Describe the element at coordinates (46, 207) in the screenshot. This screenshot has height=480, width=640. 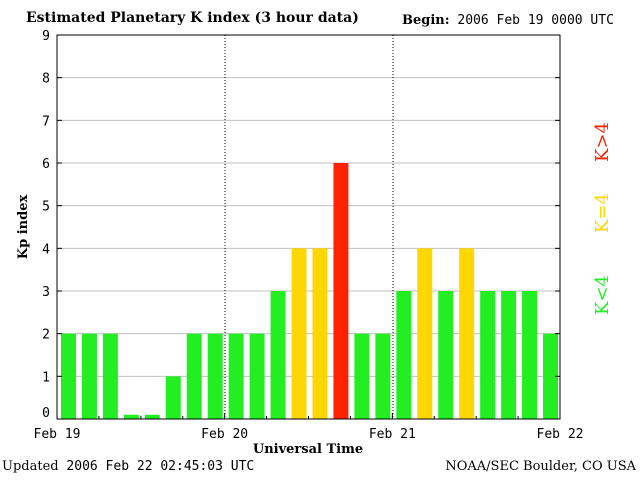
I see `y-tick-label: 5` at that location.